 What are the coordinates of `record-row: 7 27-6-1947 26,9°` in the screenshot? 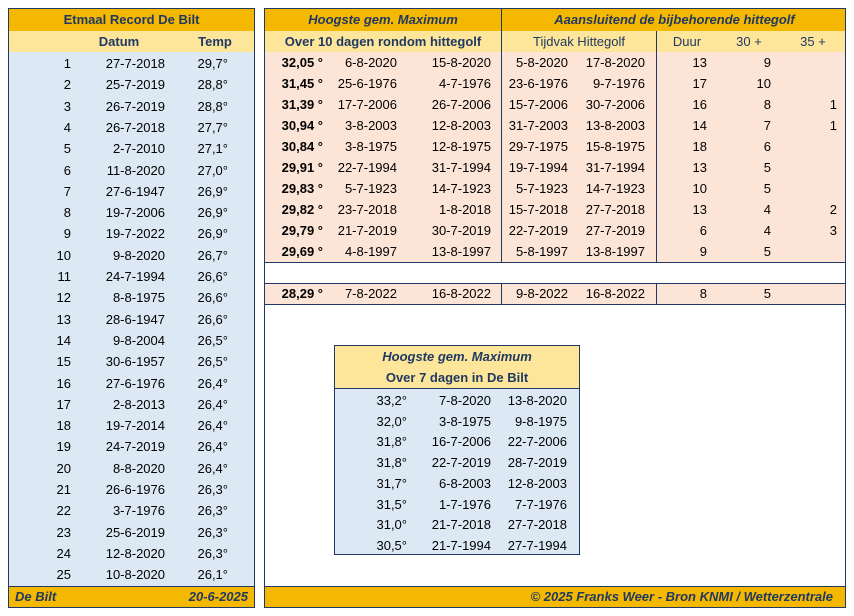 It's located at (131, 191).